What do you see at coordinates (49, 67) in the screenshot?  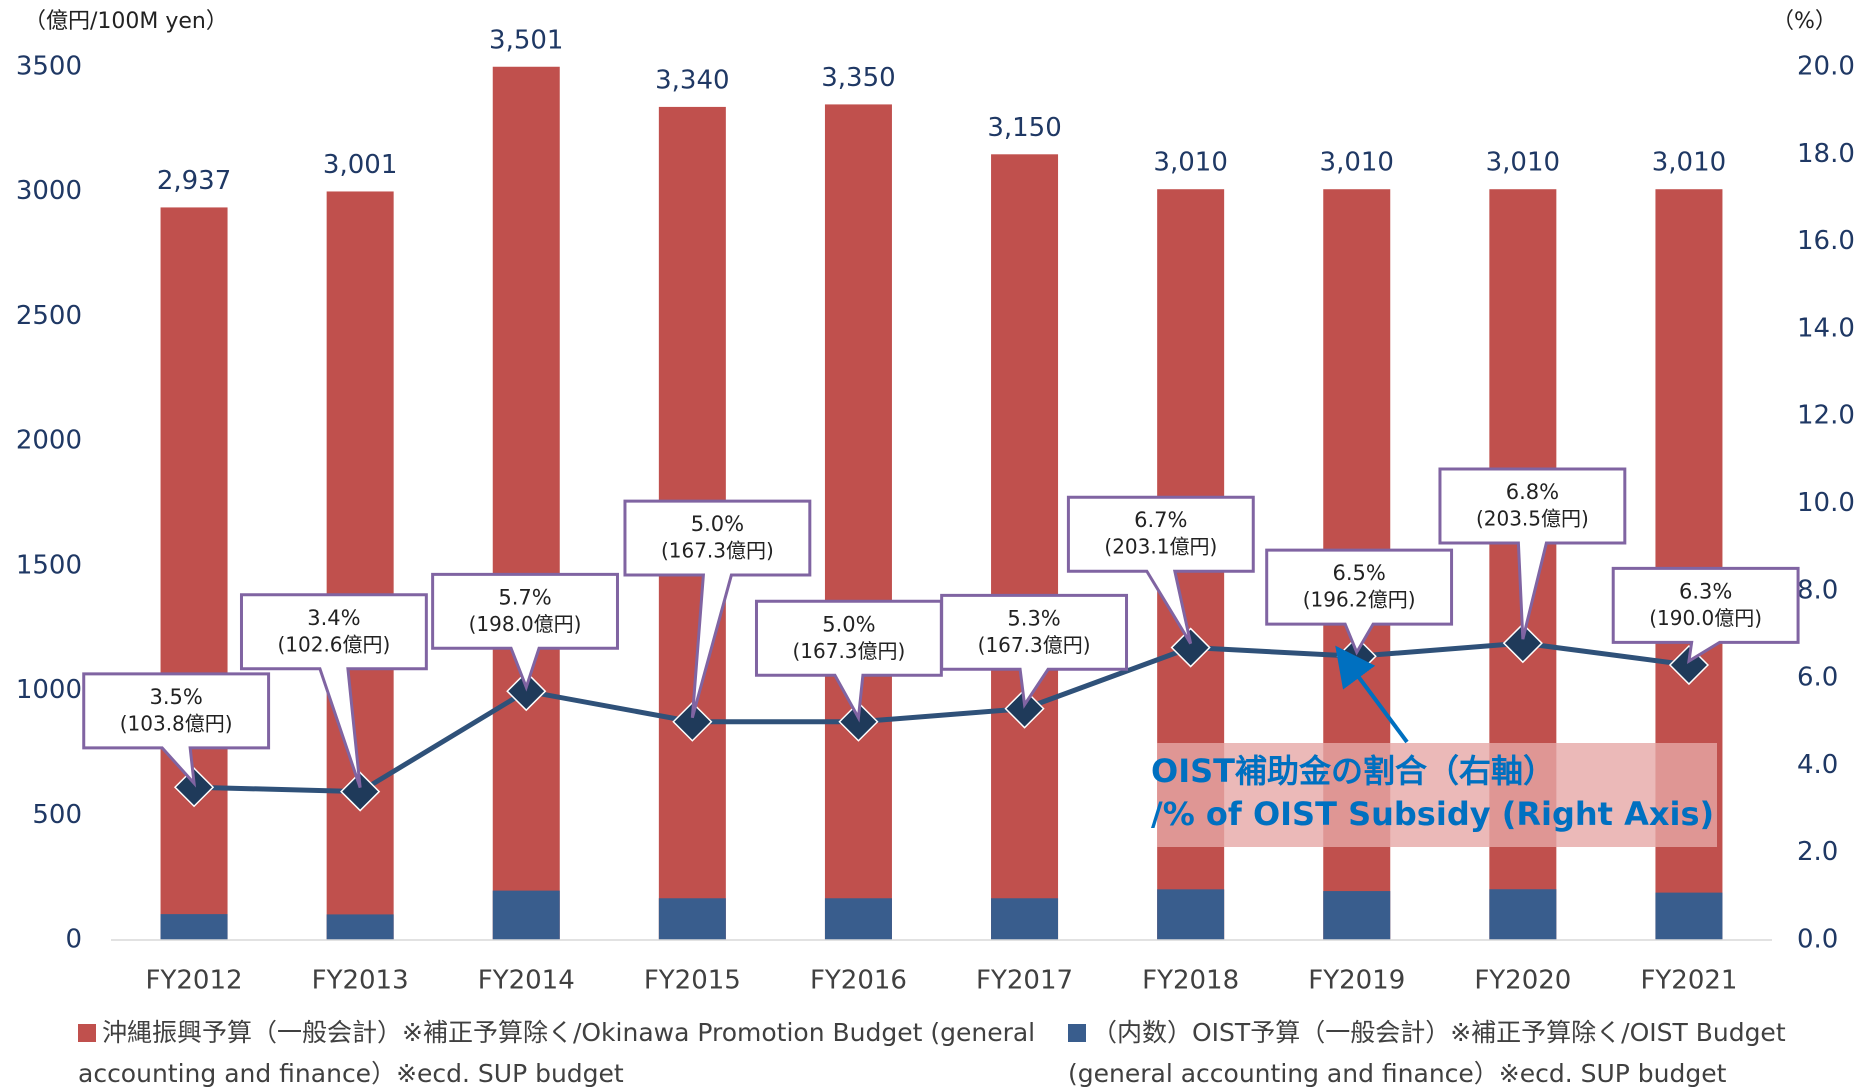 I see `y-tick-label: 3500` at bounding box center [49, 67].